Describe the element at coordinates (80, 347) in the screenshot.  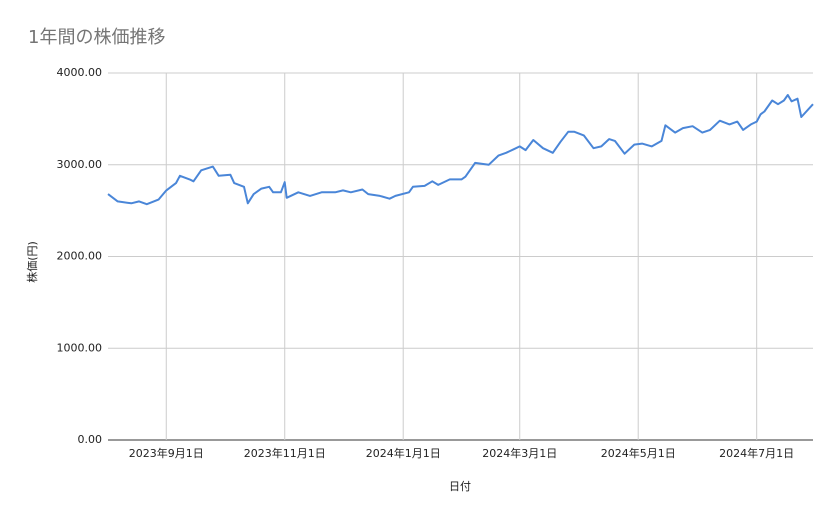
I see `y-tick-label: 1000.00` at that location.